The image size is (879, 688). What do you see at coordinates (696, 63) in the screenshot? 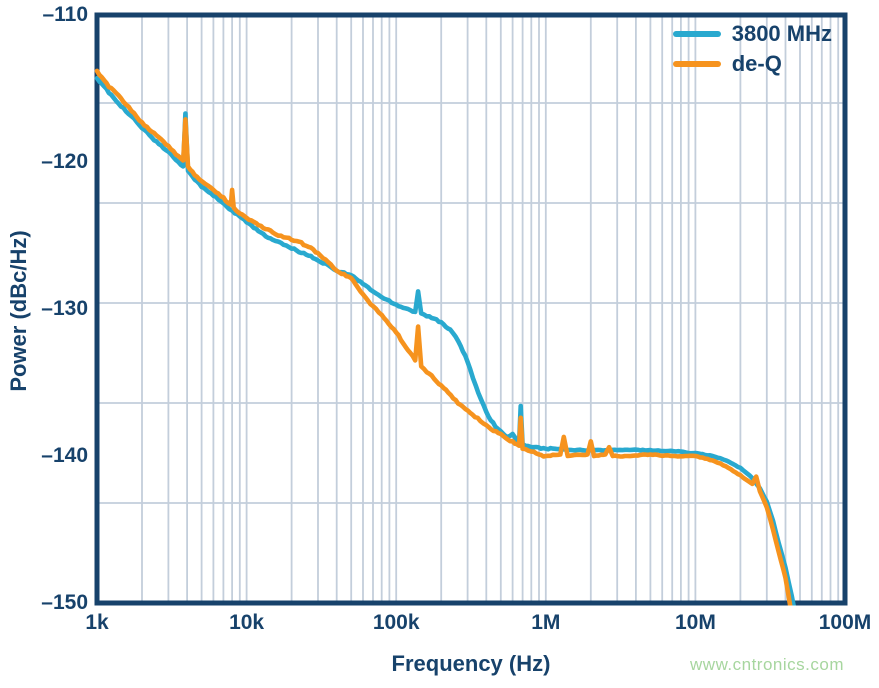
I see `legend-swatch-orange-line` at bounding box center [696, 63].